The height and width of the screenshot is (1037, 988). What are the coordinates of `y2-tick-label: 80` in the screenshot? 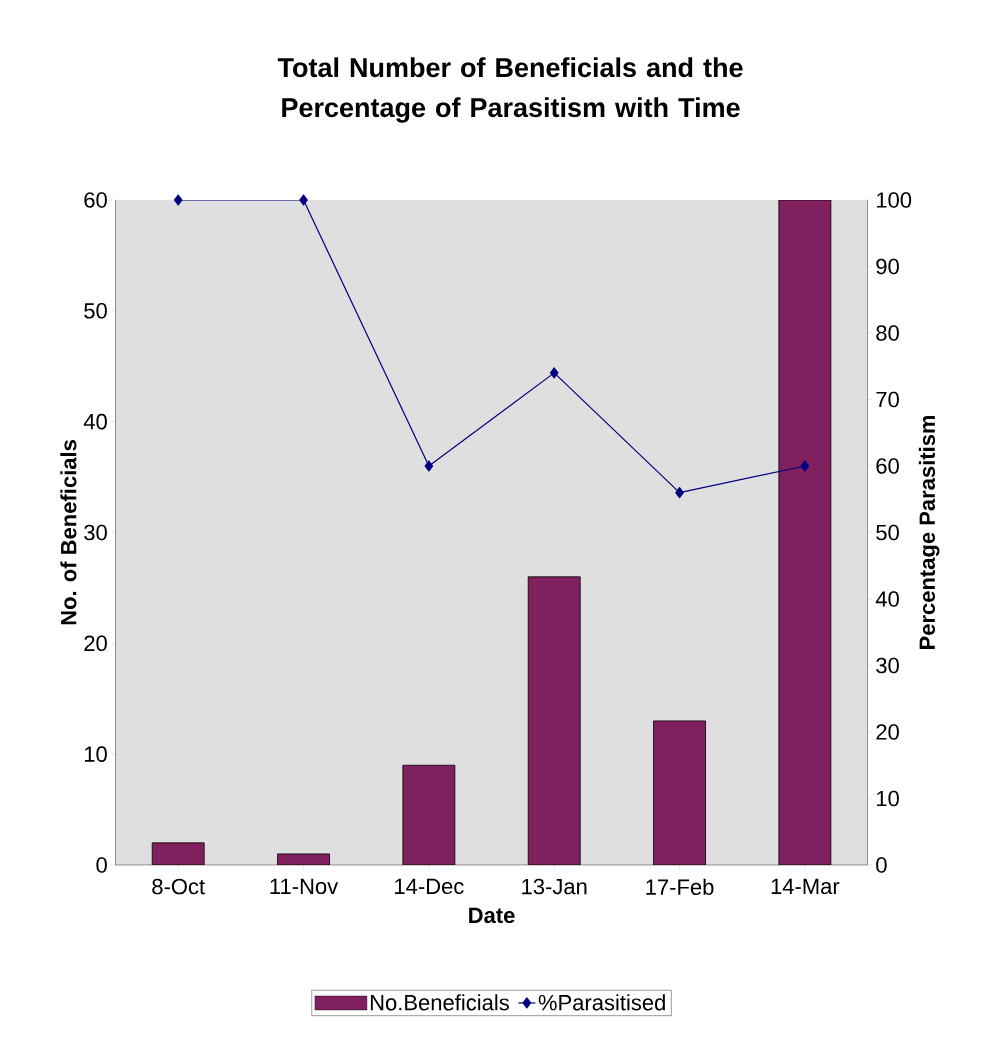 It's located at (888, 333).